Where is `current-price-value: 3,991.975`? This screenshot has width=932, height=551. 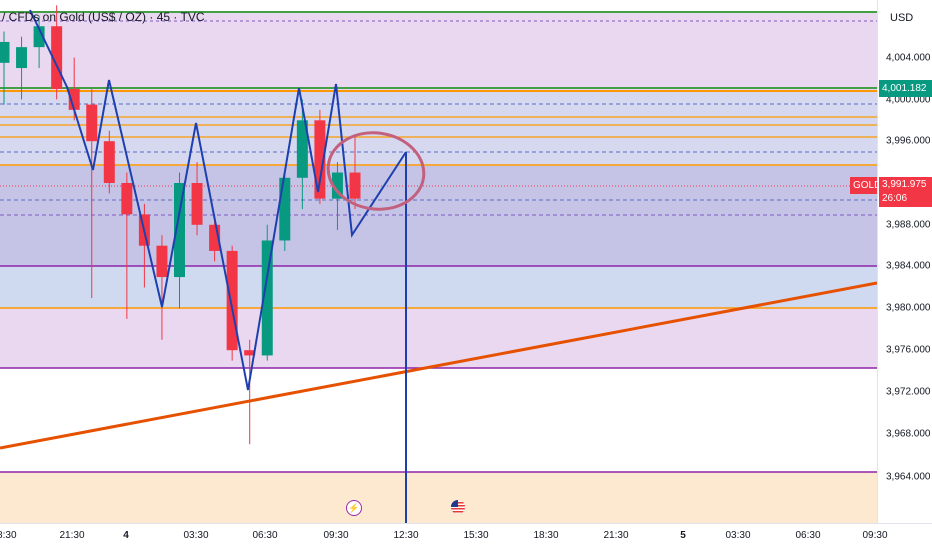
current-price-value: 3,991.975 is located at coordinates (904, 184).